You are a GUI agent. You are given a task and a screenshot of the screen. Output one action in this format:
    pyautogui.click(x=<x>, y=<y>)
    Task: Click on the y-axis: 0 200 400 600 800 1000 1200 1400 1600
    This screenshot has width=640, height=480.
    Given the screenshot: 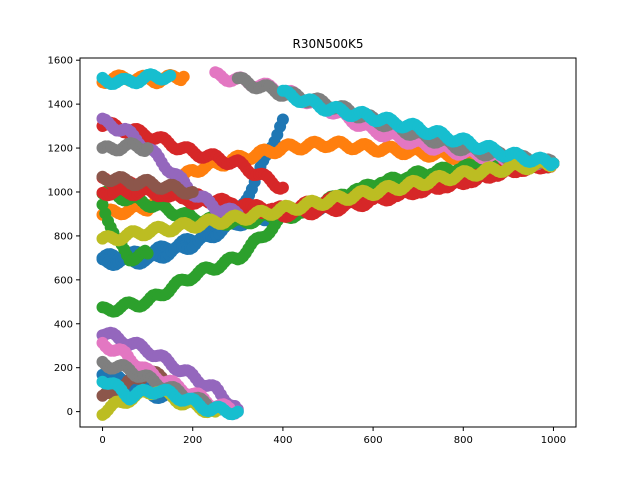 What is the action you would take?
    pyautogui.click(x=64, y=237)
    